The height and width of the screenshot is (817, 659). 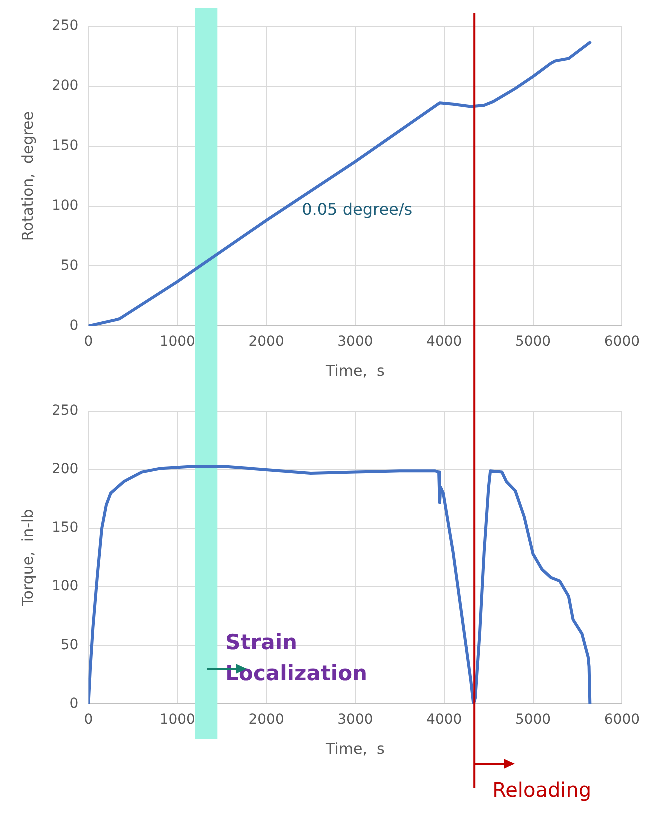 What do you see at coordinates (27, 176) in the screenshot?
I see `y-axis-title: Rotation, degree` at bounding box center [27, 176].